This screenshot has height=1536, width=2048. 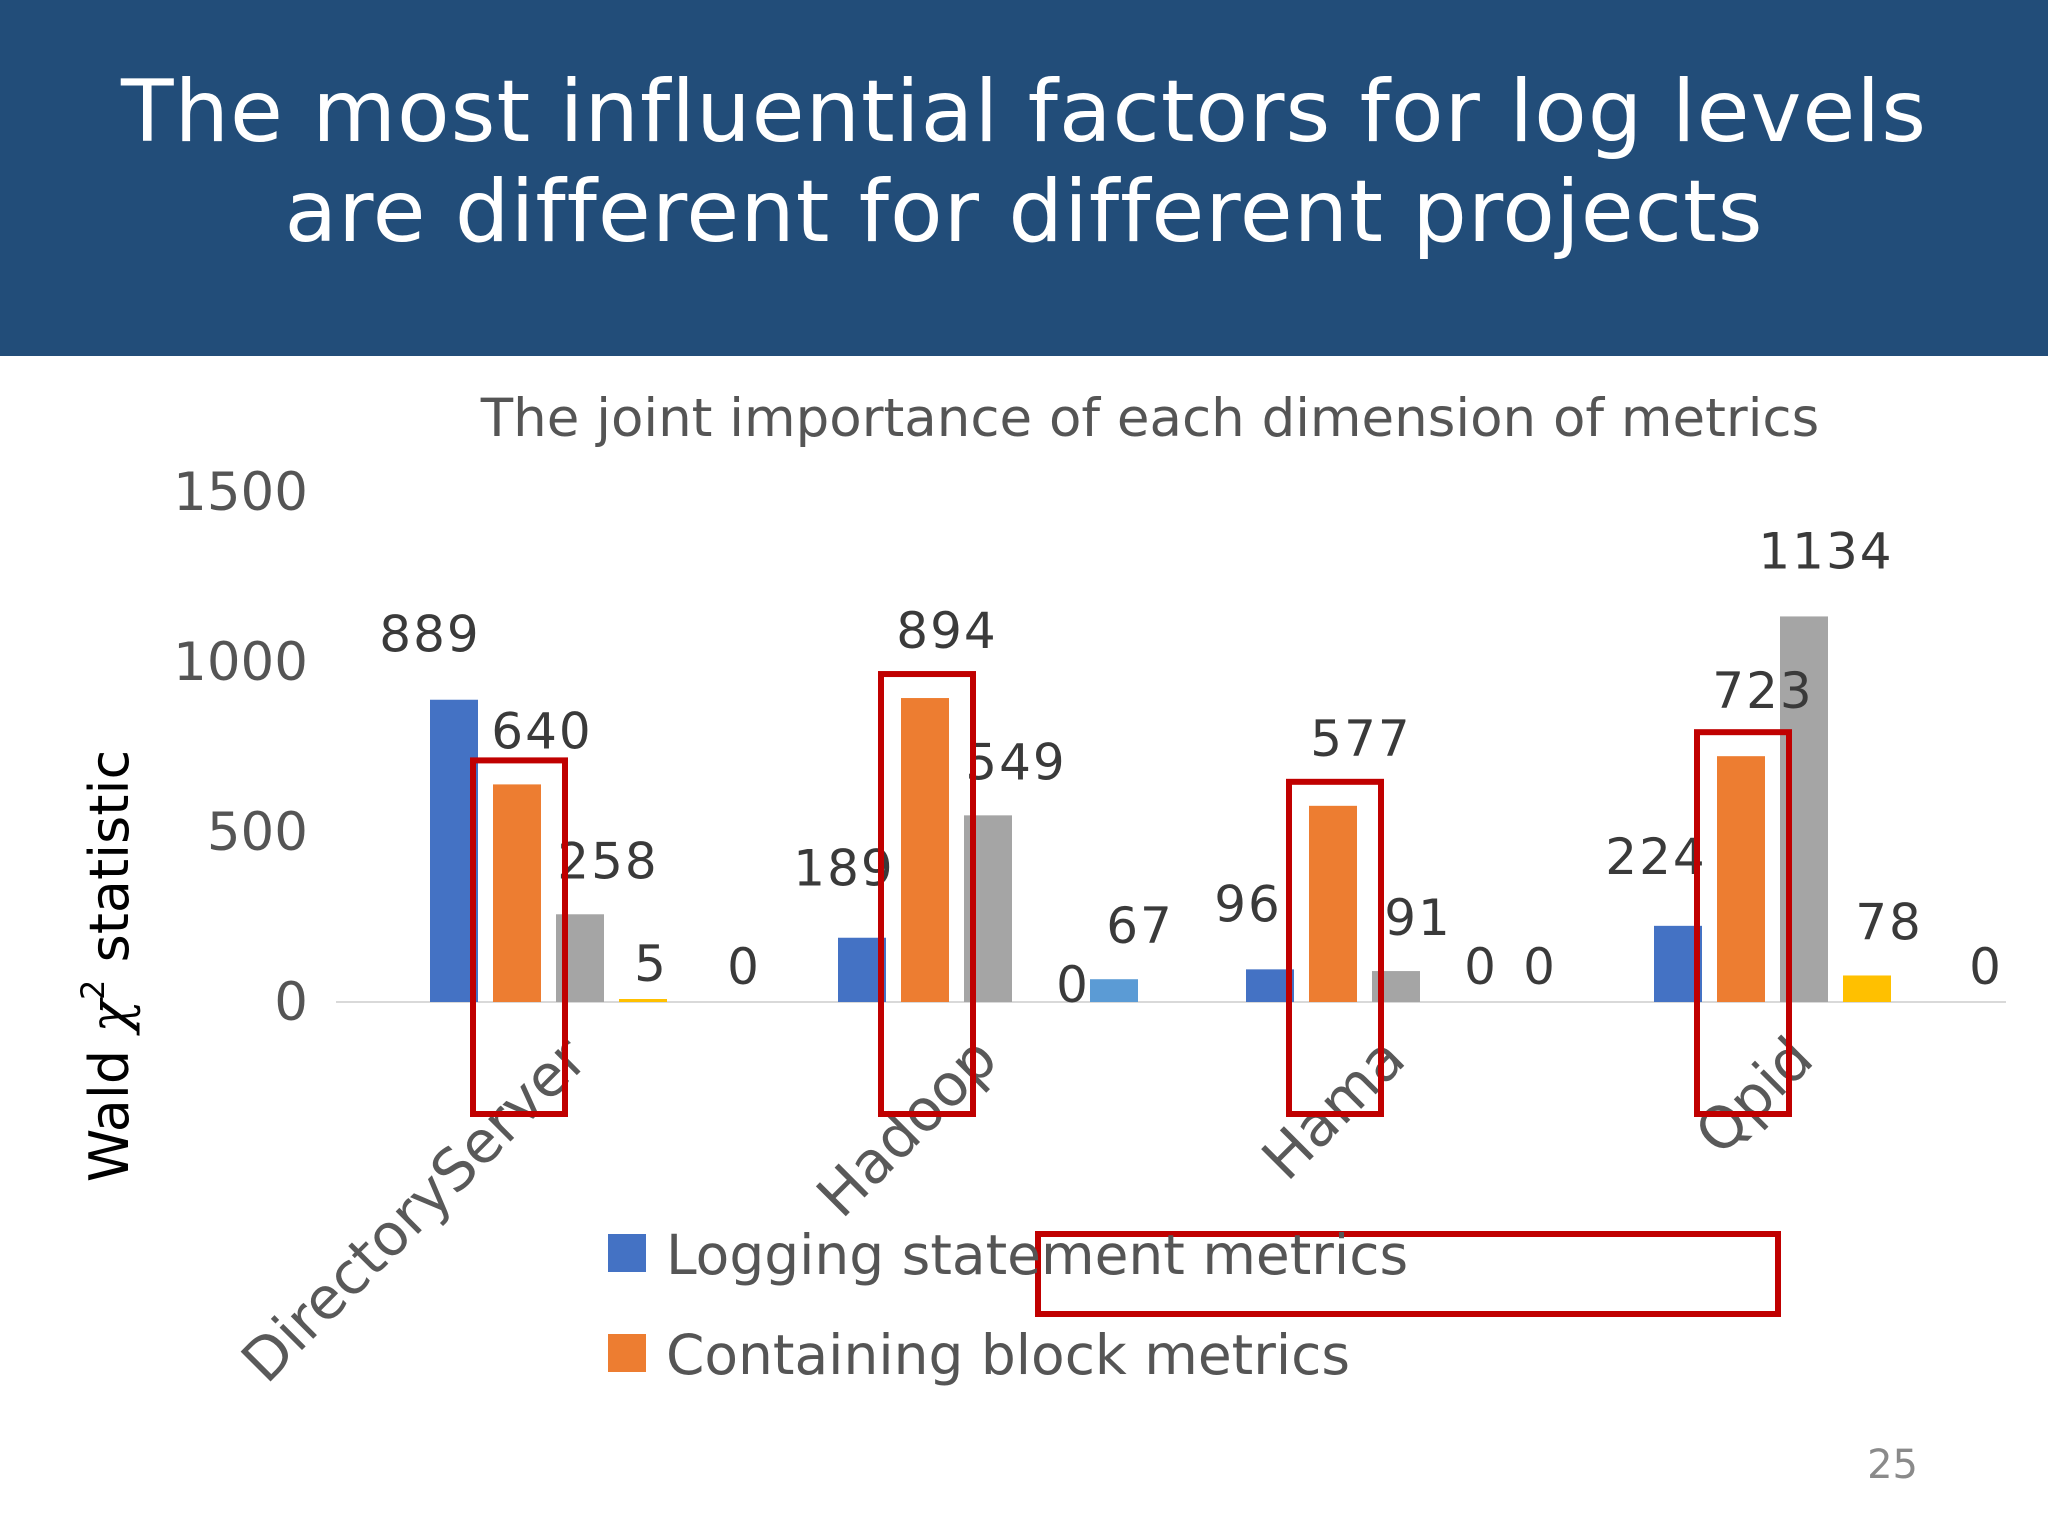 I want to click on y-tick-label: 1500, so click(x=240, y=492).